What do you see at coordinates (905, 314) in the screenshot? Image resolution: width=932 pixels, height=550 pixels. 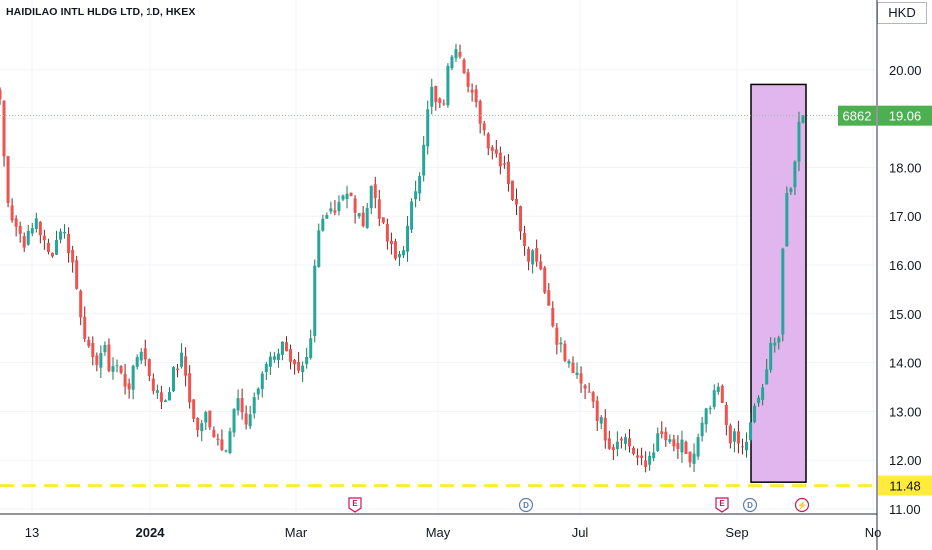 I see `y-tick-label: 15.00` at bounding box center [905, 314].